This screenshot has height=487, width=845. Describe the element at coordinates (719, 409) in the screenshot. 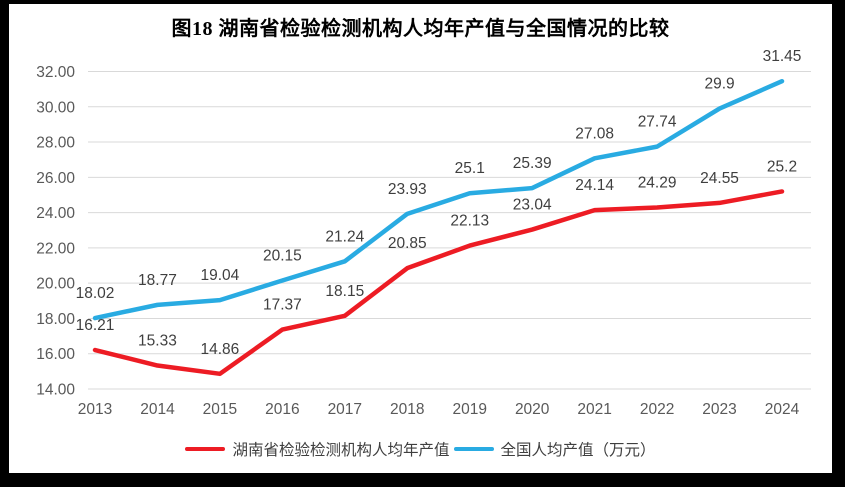

I see `x-axis-tick-label: 2023` at that location.